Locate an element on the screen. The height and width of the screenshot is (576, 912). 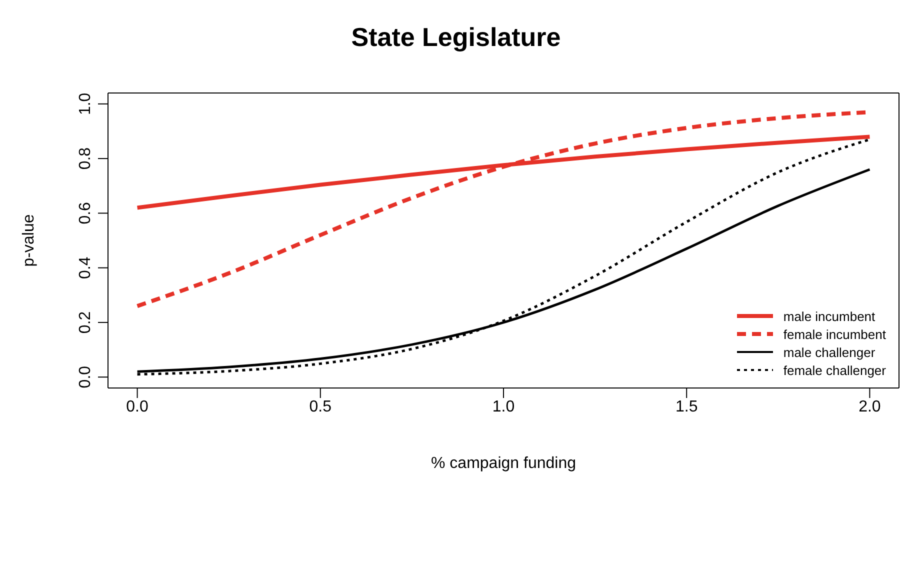
y-axis-title: p-value is located at coordinates (29, 240).